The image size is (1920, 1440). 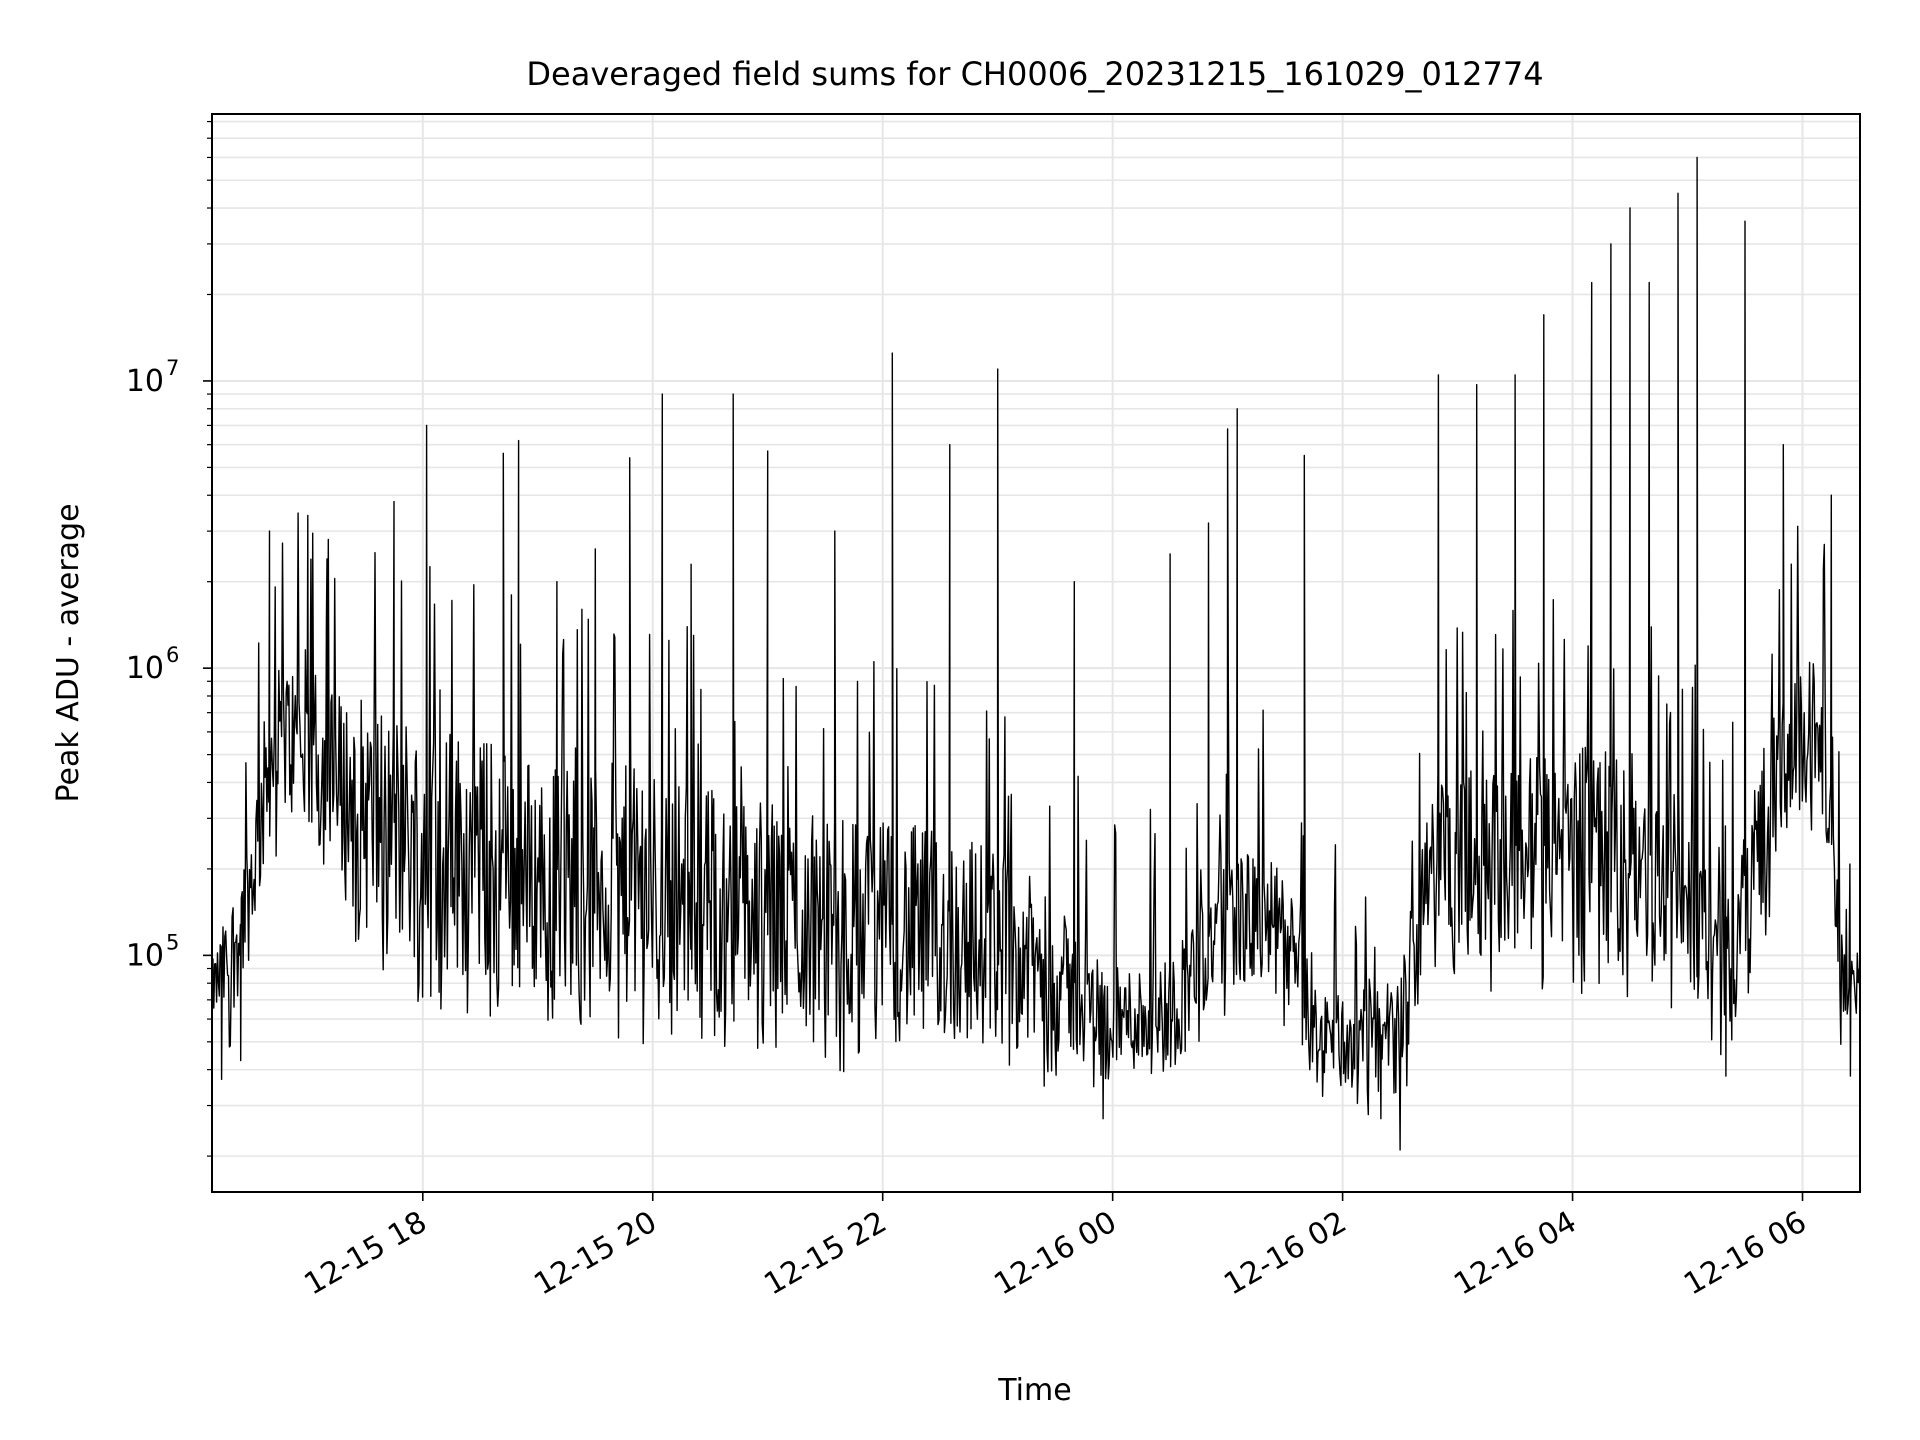 What do you see at coordinates (172, 942) in the screenshot?
I see `y-tick-label-exponent: 5` at bounding box center [172, 942].